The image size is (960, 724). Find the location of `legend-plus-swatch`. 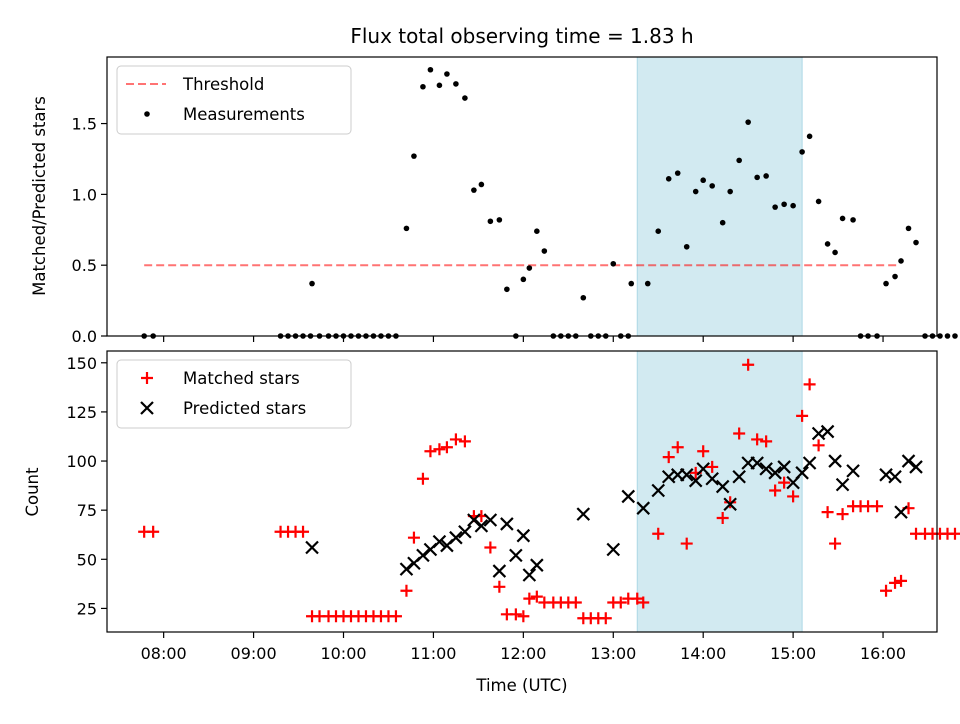

legend-plus-swatch is located at coordinates (147, 378).